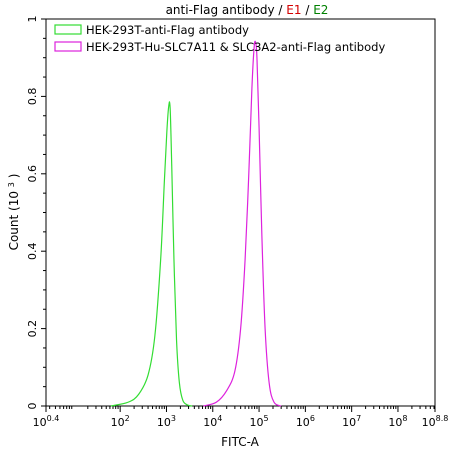 Image resolution: width=450 pixels, height=453 pixels. Describe the element at coordinates (219, 418) in the screenshot. I see `x-tick-exp: 4` at that location.